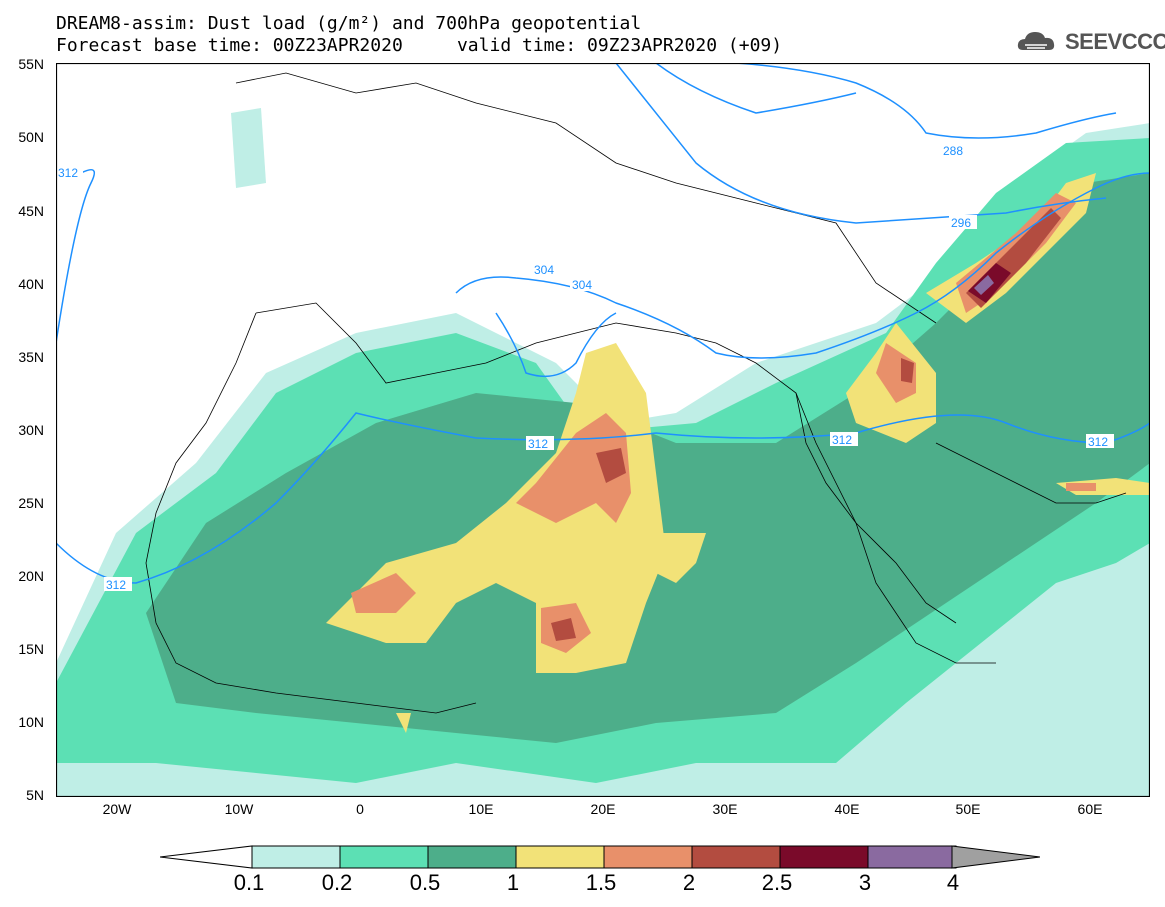 This screenshot has height=907, width=1165. What do you see at coordinates (31, 137) in the screenshot?
I see `lat-label: 50N` at bounding box center [31, 137].